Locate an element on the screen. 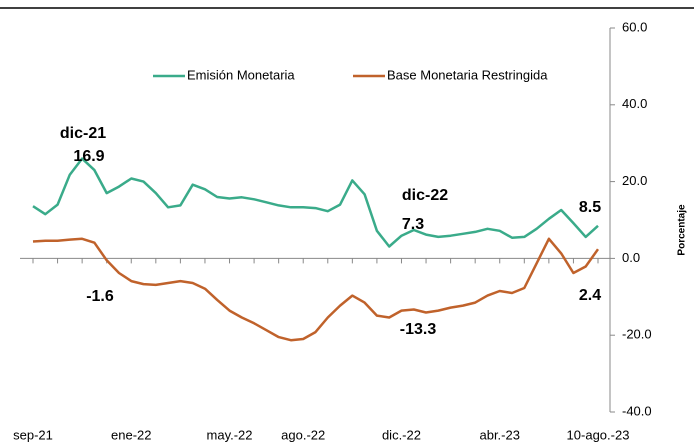 The width and height of the screenshot is (694, 445). y-tick-label: 40.0 is located at coordinates (634, 103).